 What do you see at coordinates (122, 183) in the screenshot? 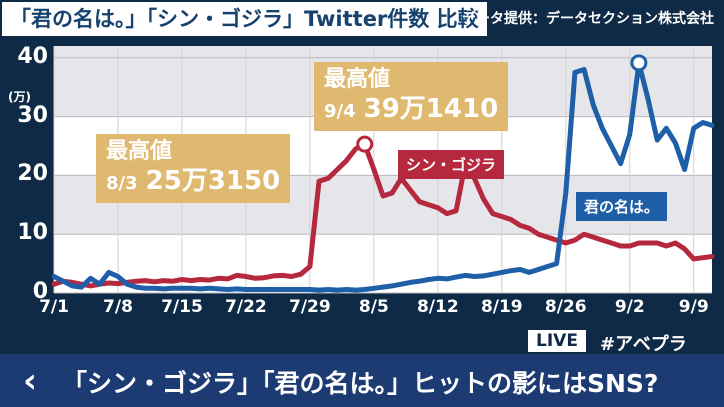
I see `callout-date: 8/3` at bounding box center [122, 183].